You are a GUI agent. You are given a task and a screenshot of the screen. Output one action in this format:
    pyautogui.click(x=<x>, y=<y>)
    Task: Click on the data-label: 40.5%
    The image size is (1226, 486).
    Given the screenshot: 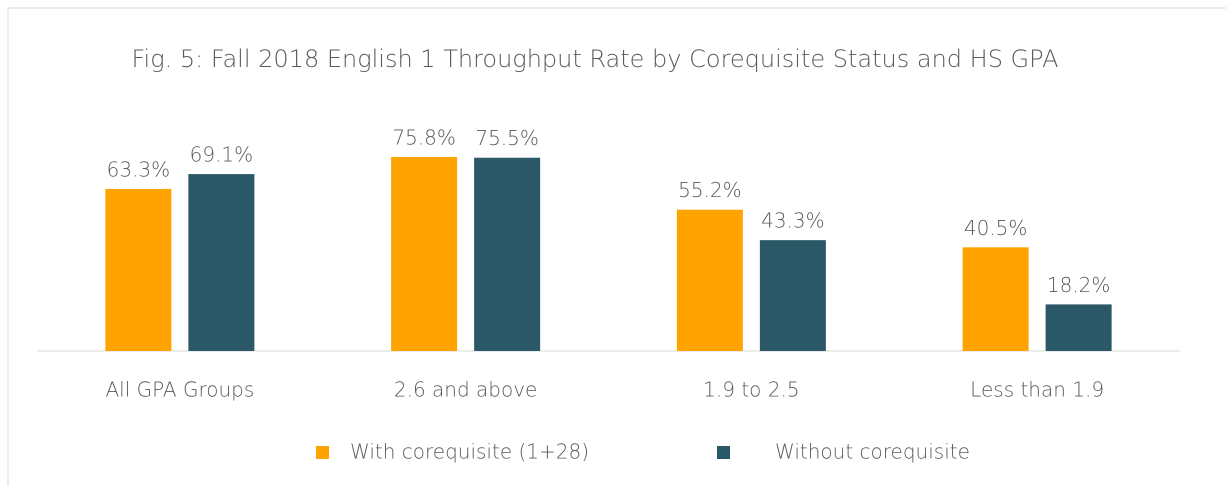 What is the action you would take?
    pyautogui.click(x=996, y=228)
    